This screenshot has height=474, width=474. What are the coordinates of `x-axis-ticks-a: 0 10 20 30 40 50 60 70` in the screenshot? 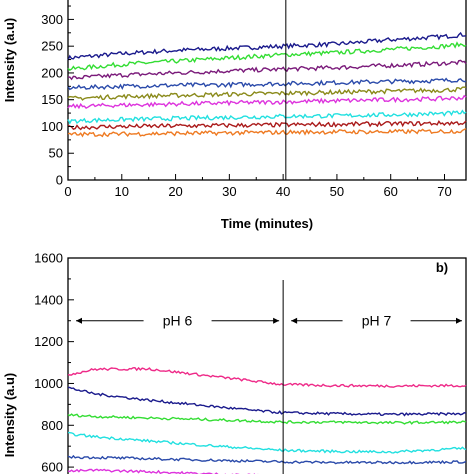 It's located at (258, 186).